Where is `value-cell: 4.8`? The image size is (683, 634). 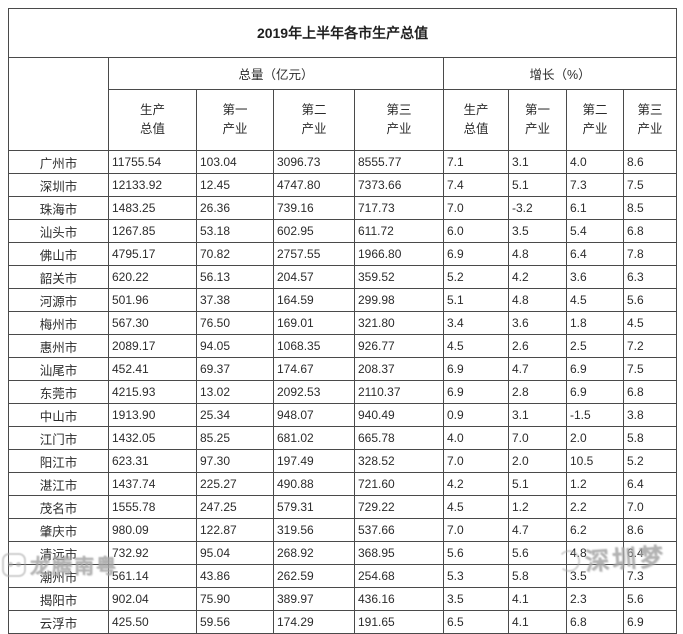 value-cell: 4.8 is located at coordinates (537, 300).